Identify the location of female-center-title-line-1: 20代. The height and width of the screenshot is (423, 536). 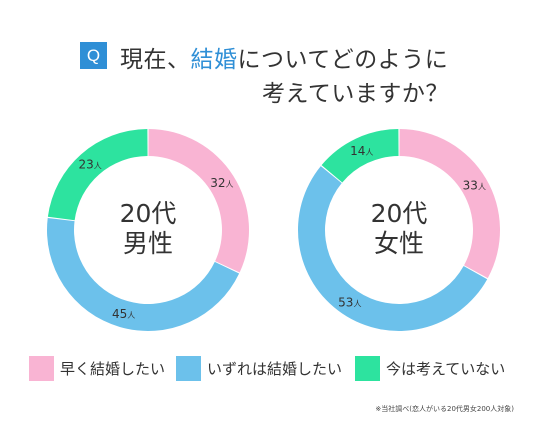
(399, 213).